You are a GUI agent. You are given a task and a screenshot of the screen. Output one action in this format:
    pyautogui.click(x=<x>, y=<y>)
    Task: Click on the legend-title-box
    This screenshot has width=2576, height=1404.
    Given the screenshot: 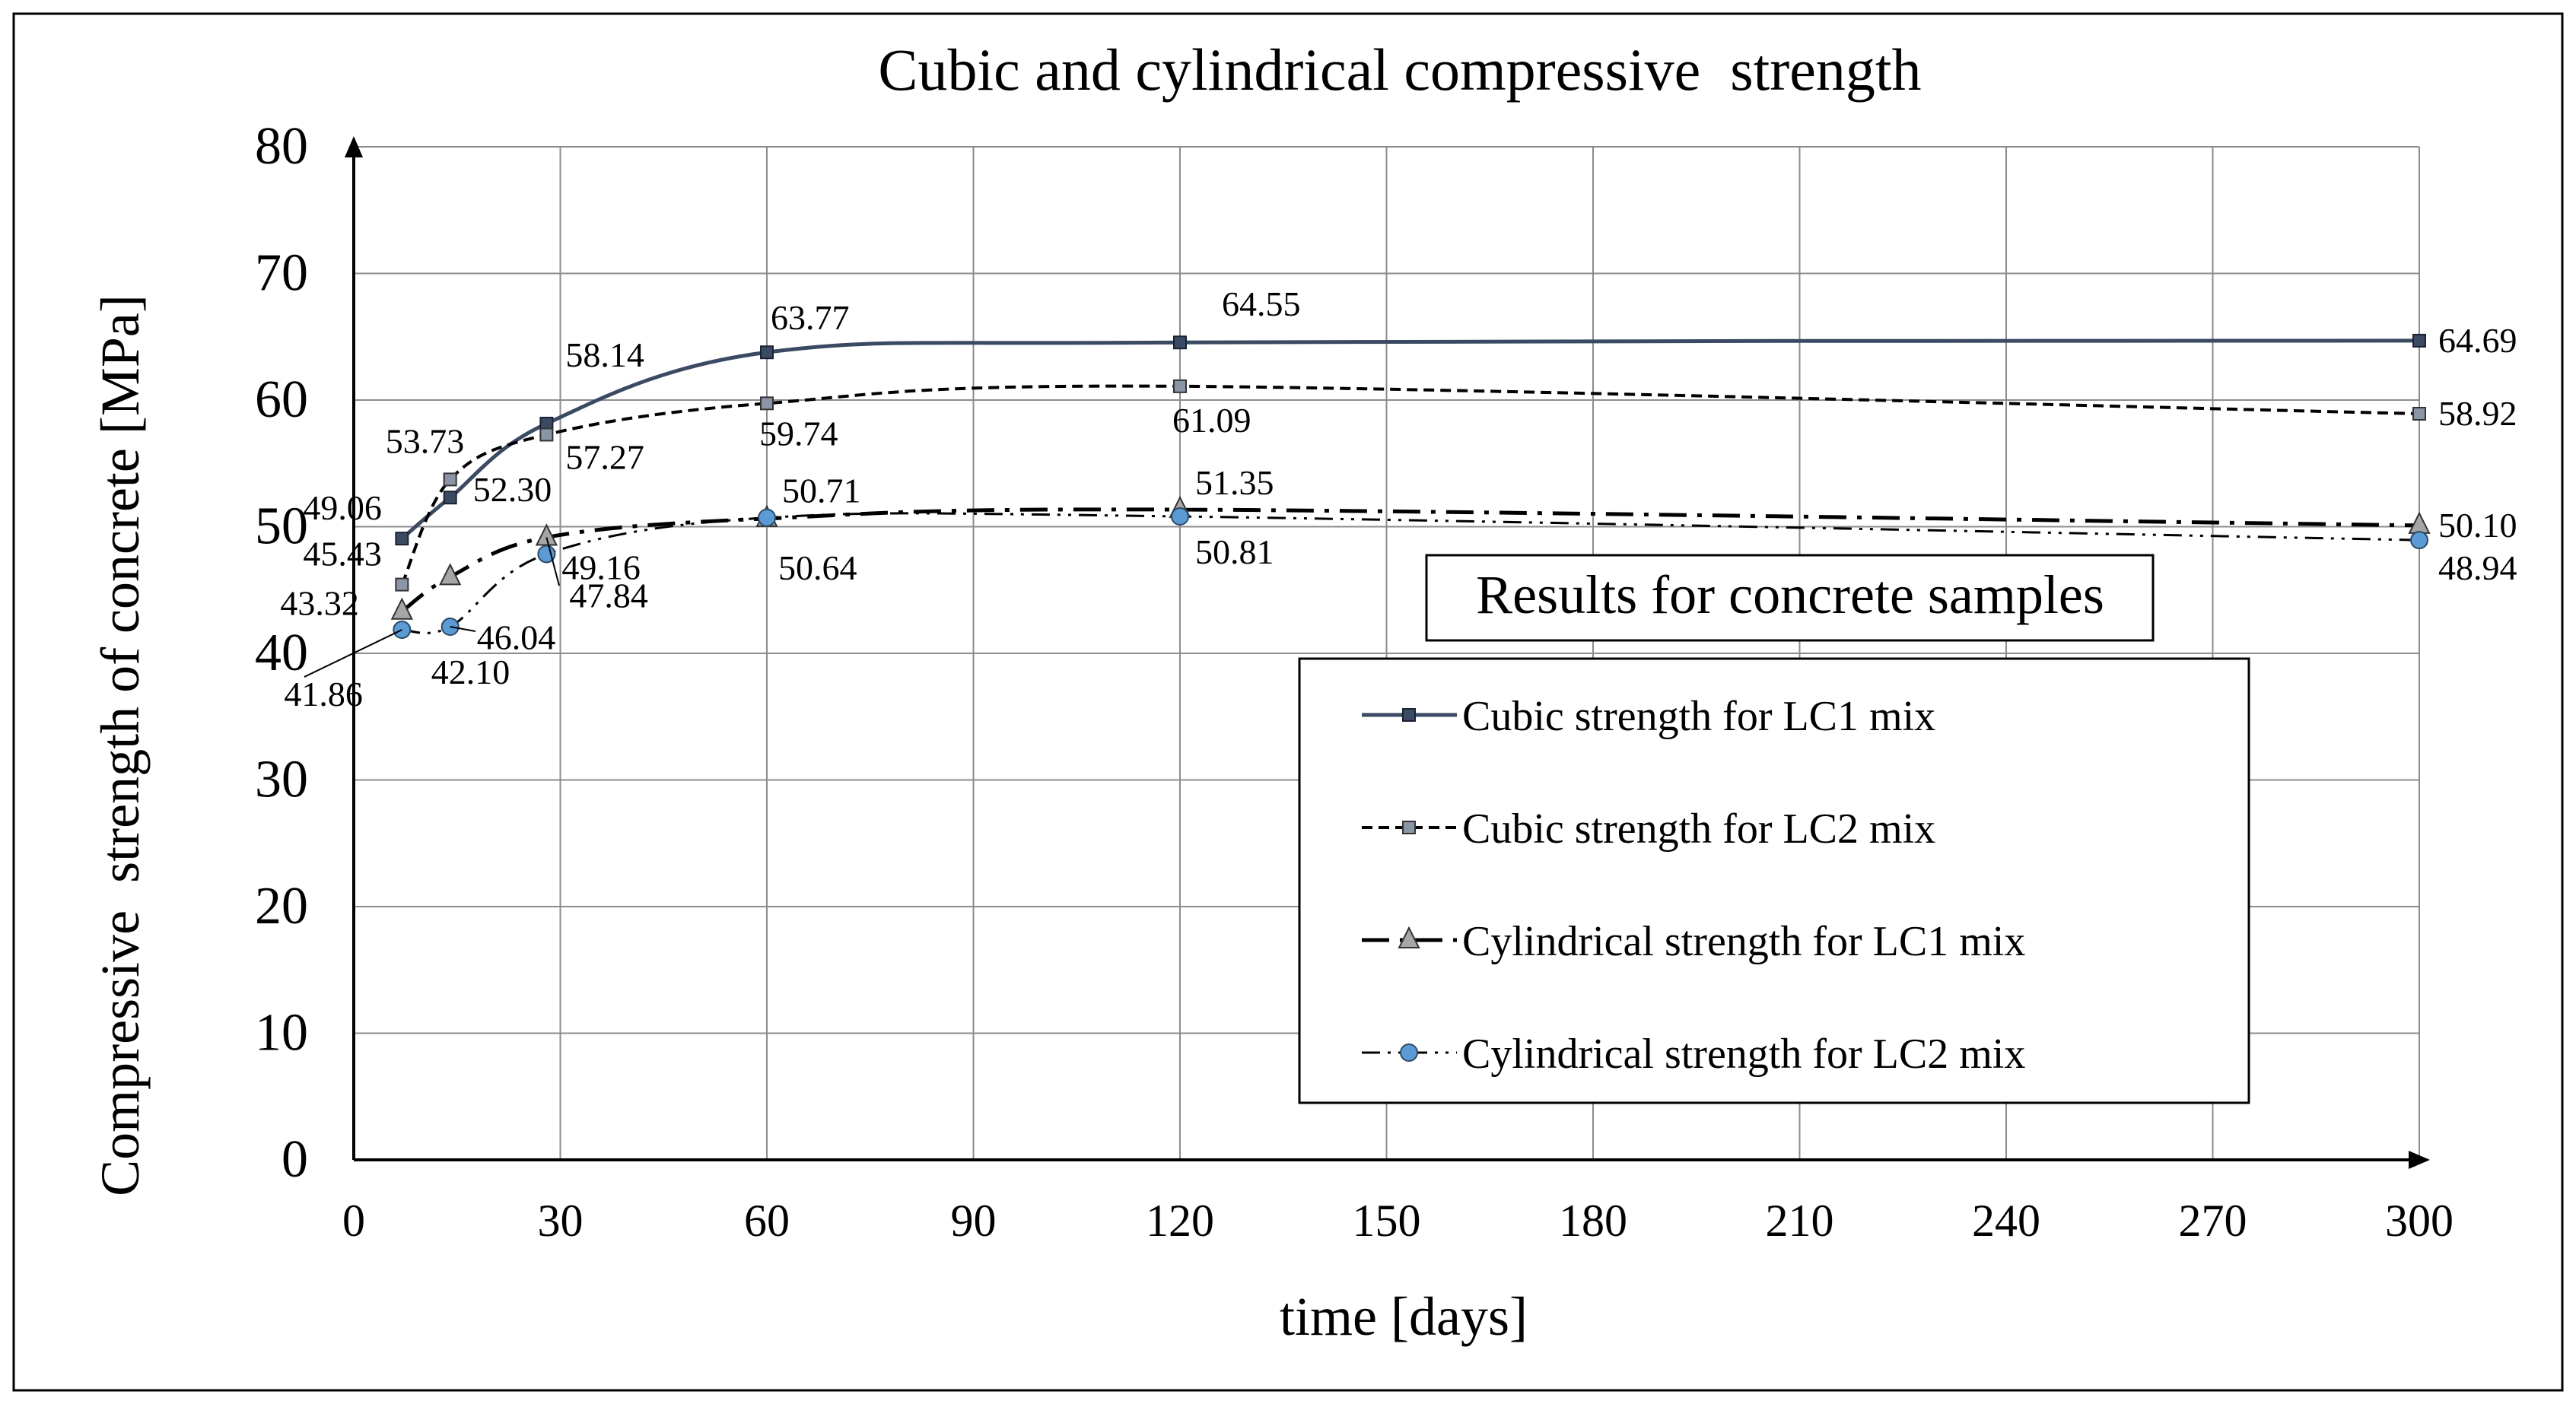 What is the action you would take?
    pyautogui.click(x=1790, y=598)
    